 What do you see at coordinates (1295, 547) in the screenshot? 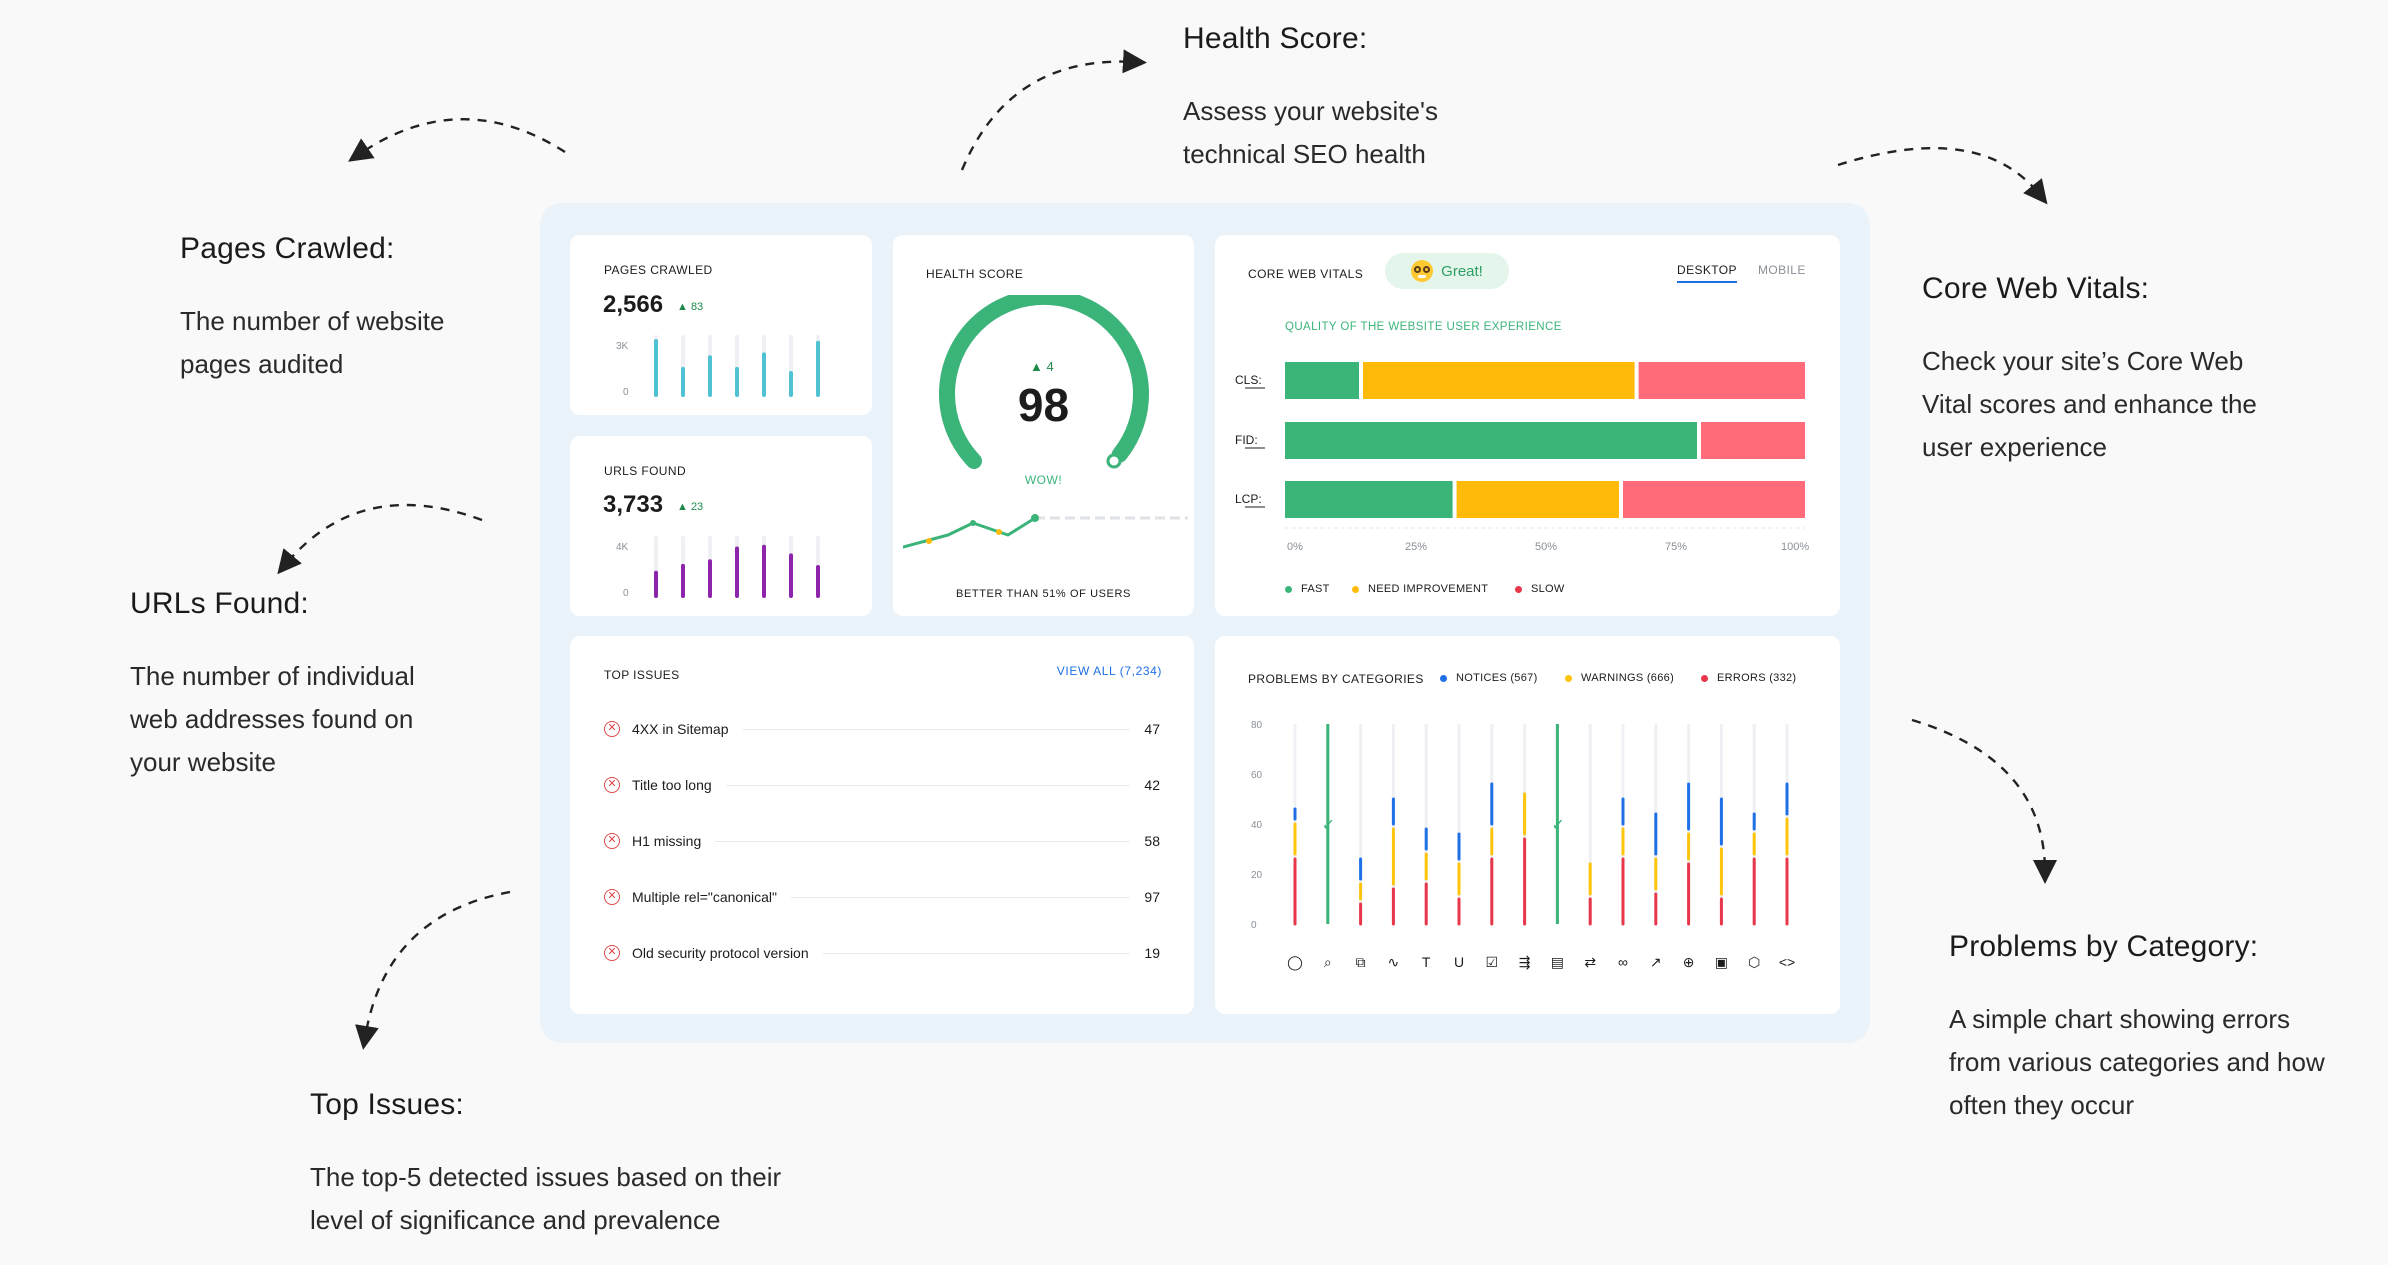
I see `x-tick-label: 0%` at bounding box center [1295, 547].